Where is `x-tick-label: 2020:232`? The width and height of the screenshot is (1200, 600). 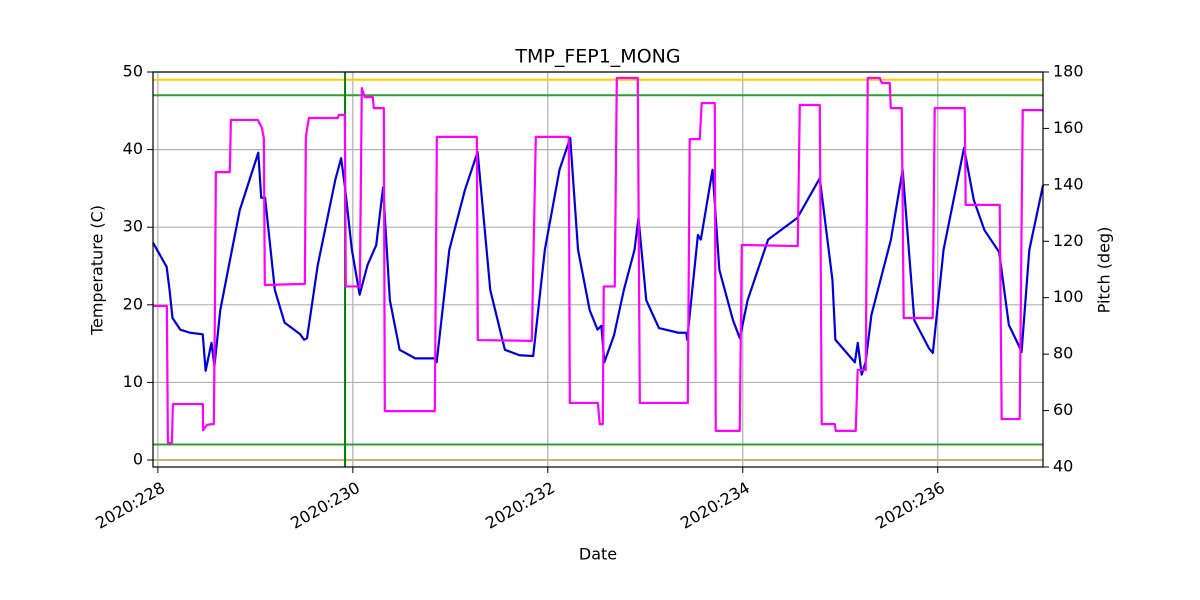 x-tick-label: 2020:232 is located at coordinates (520, 505).